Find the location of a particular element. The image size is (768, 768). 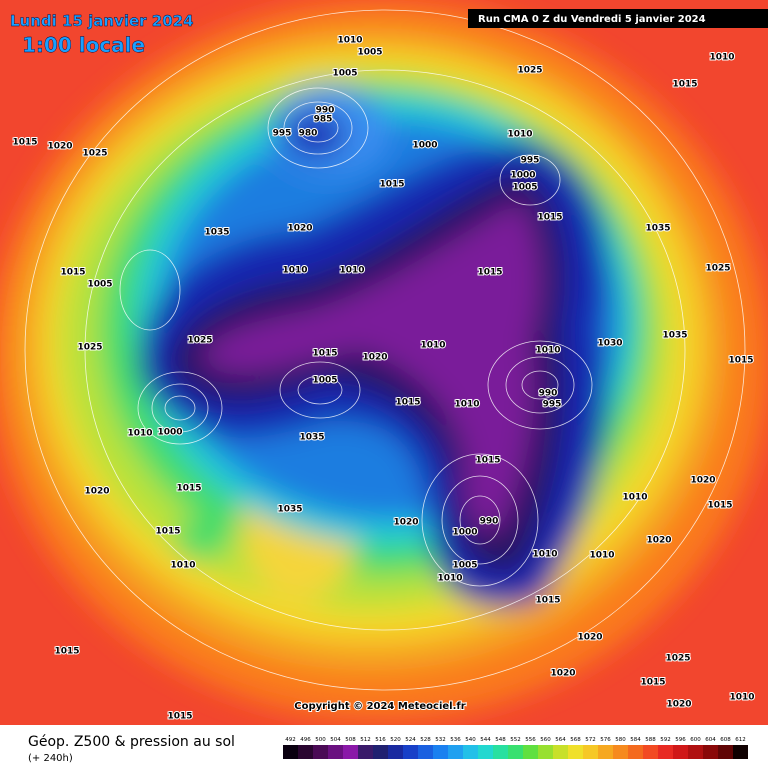

scale-label: 584 is located at coordinates (635, 740).